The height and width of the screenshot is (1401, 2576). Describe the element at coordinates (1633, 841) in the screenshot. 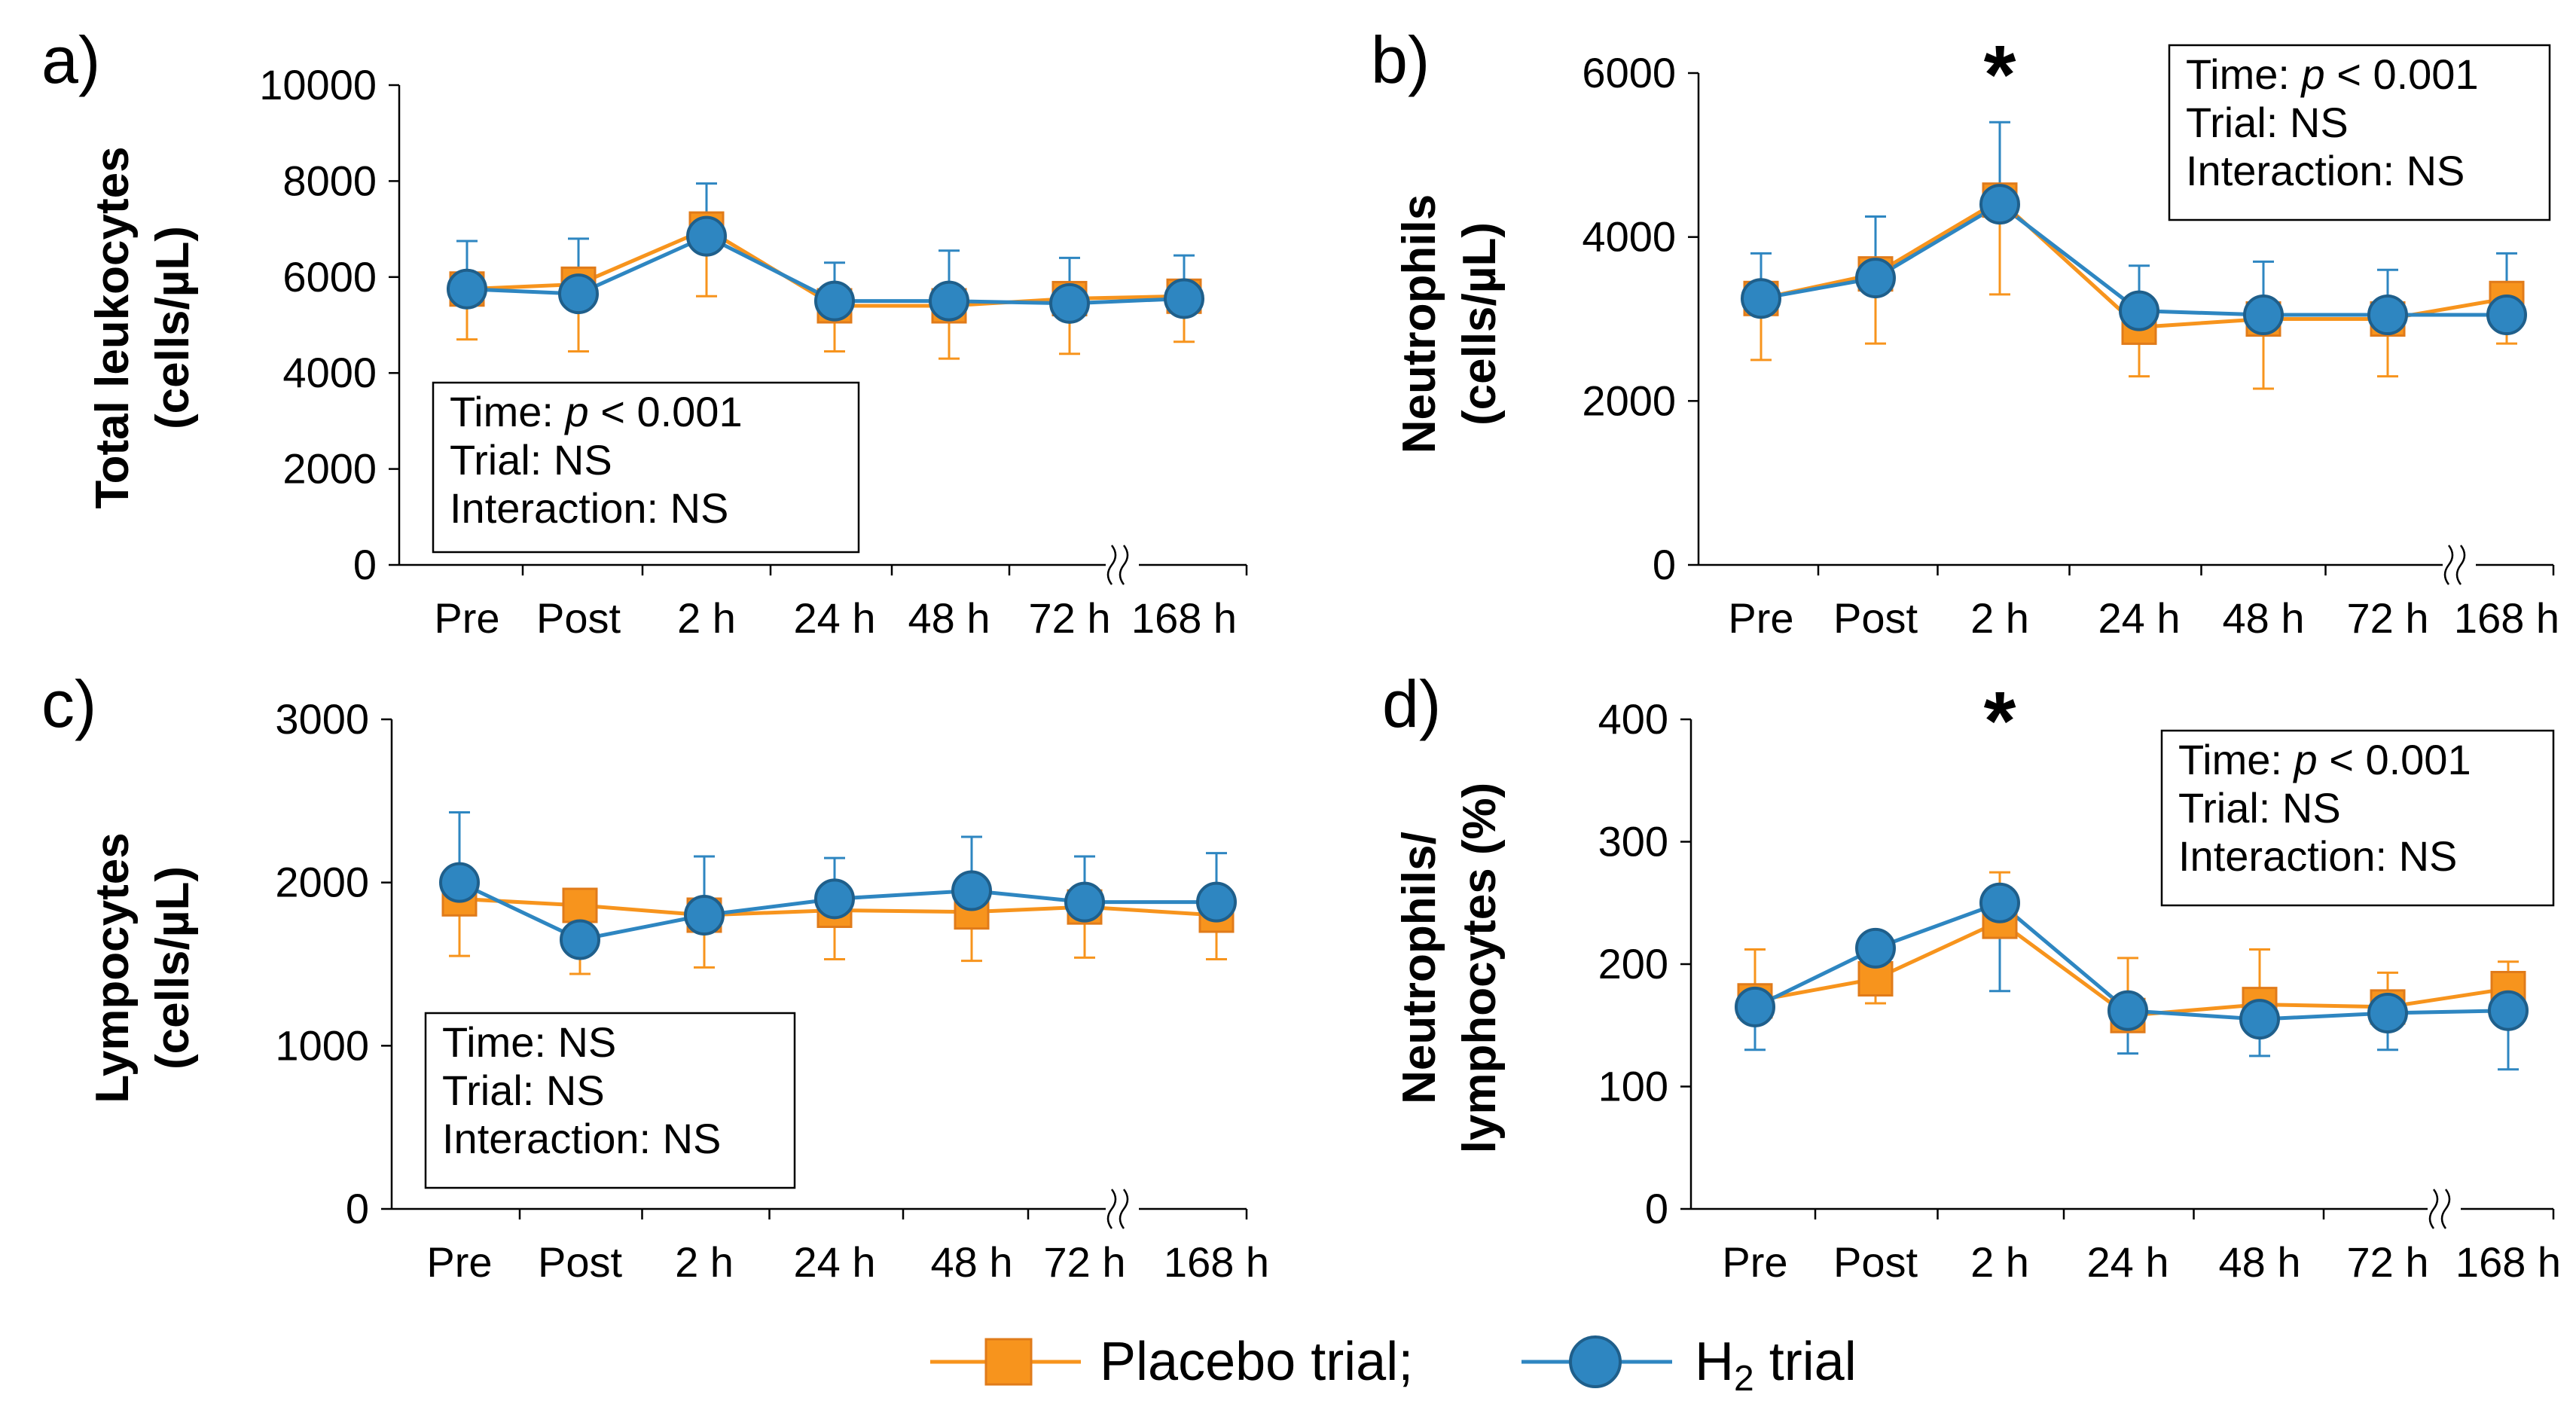

I see `y-tick-label: 300` at that location.